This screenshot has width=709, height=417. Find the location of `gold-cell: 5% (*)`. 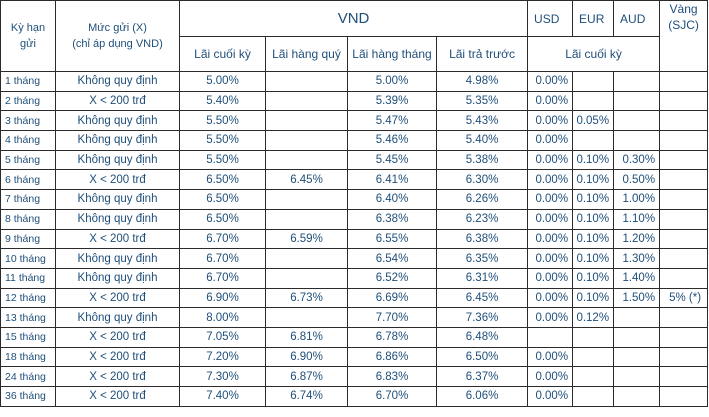

gold-cell: 5% (*) is located at coordinates (684, 298).